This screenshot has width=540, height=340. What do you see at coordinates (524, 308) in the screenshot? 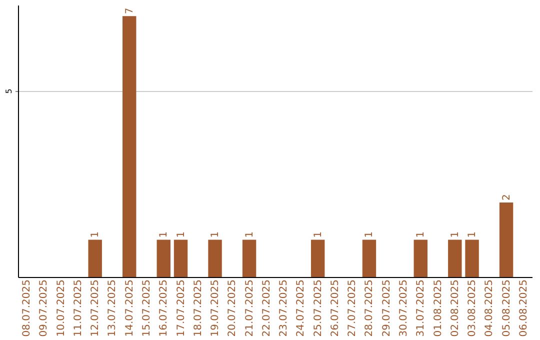
I see `x-tick-label: 06.08.2025` at bounding box center [524, 308].